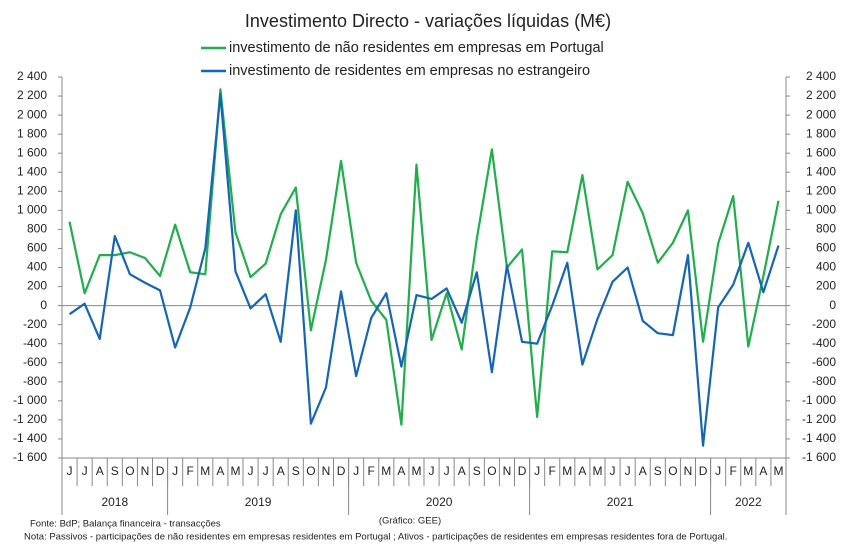 The width and height of the screenshot is (850, 559). Describe the element at coordinates (30, 457) in the screenshot. I see `y-tick-label: -1 600` at that location.